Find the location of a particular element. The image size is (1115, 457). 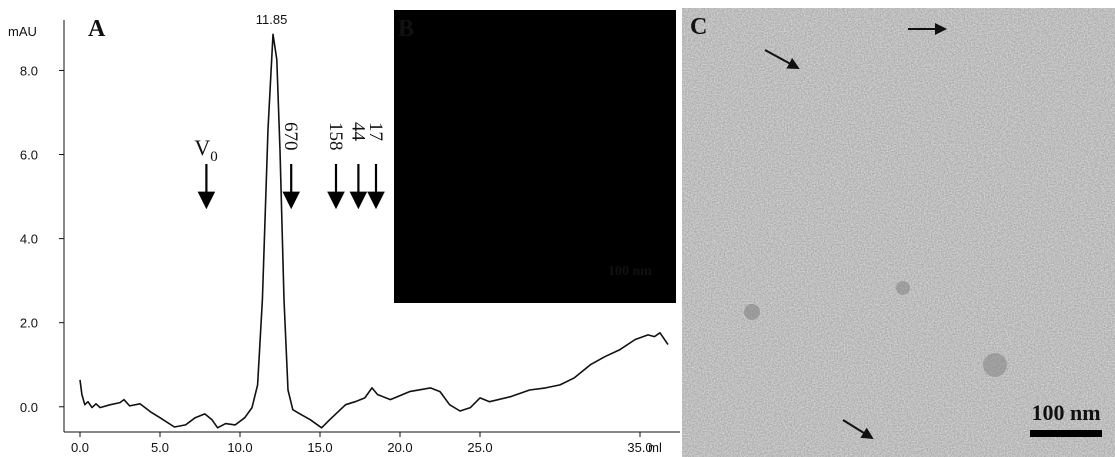

panel-label: B is located at coordinates (406, 29).